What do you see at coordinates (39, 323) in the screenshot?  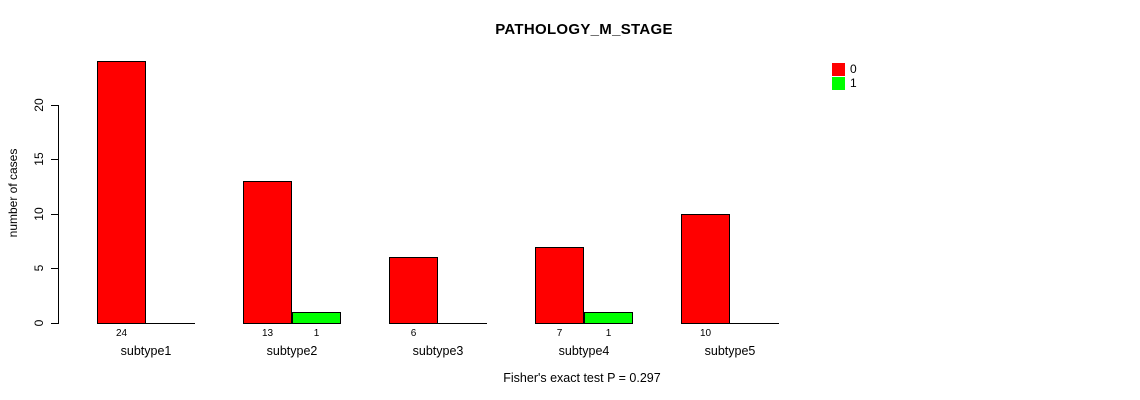 I see `y-tick-label: 0` at bounding box center [39, 323].